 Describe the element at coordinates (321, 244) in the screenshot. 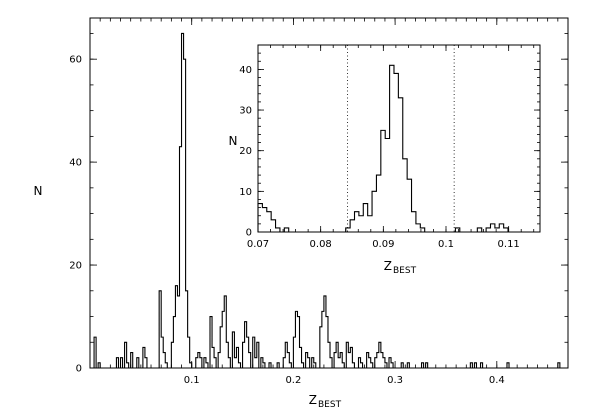

I see `x-tick-label: 0.08` at that location.